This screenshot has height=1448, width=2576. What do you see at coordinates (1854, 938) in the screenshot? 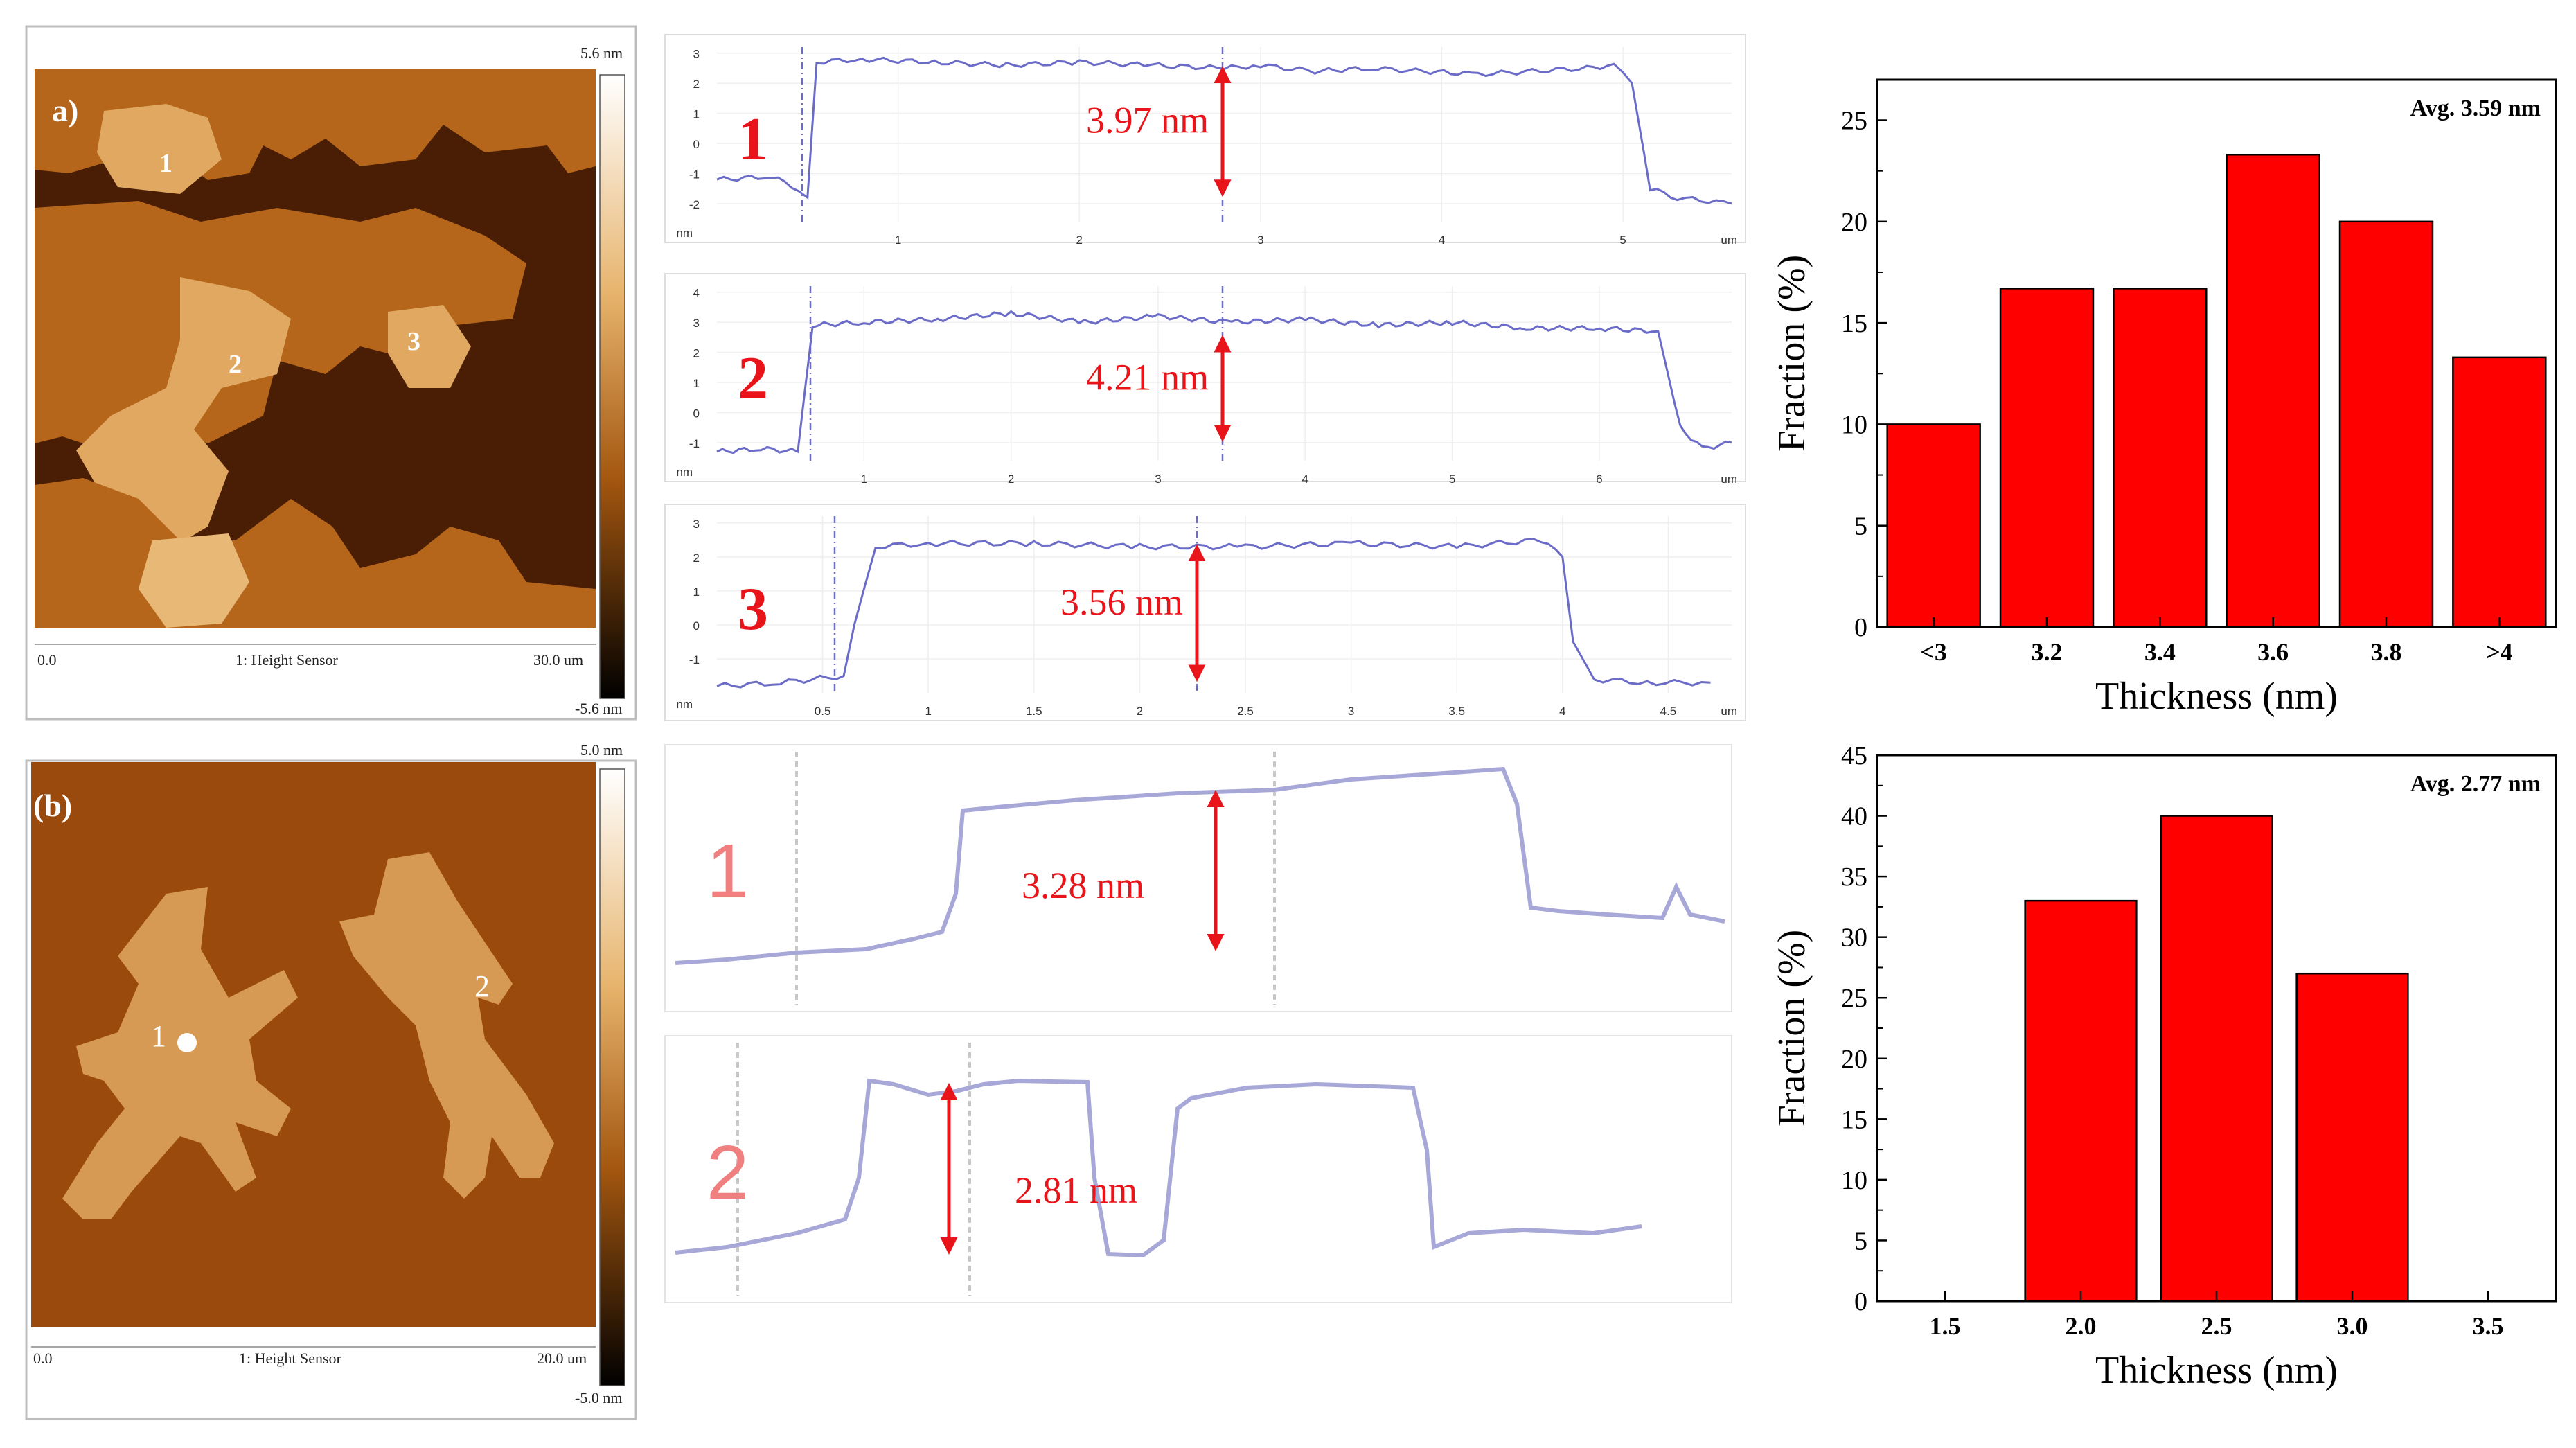
I see `histogram-y-tick: 30` at bounding box center [1854, 938].